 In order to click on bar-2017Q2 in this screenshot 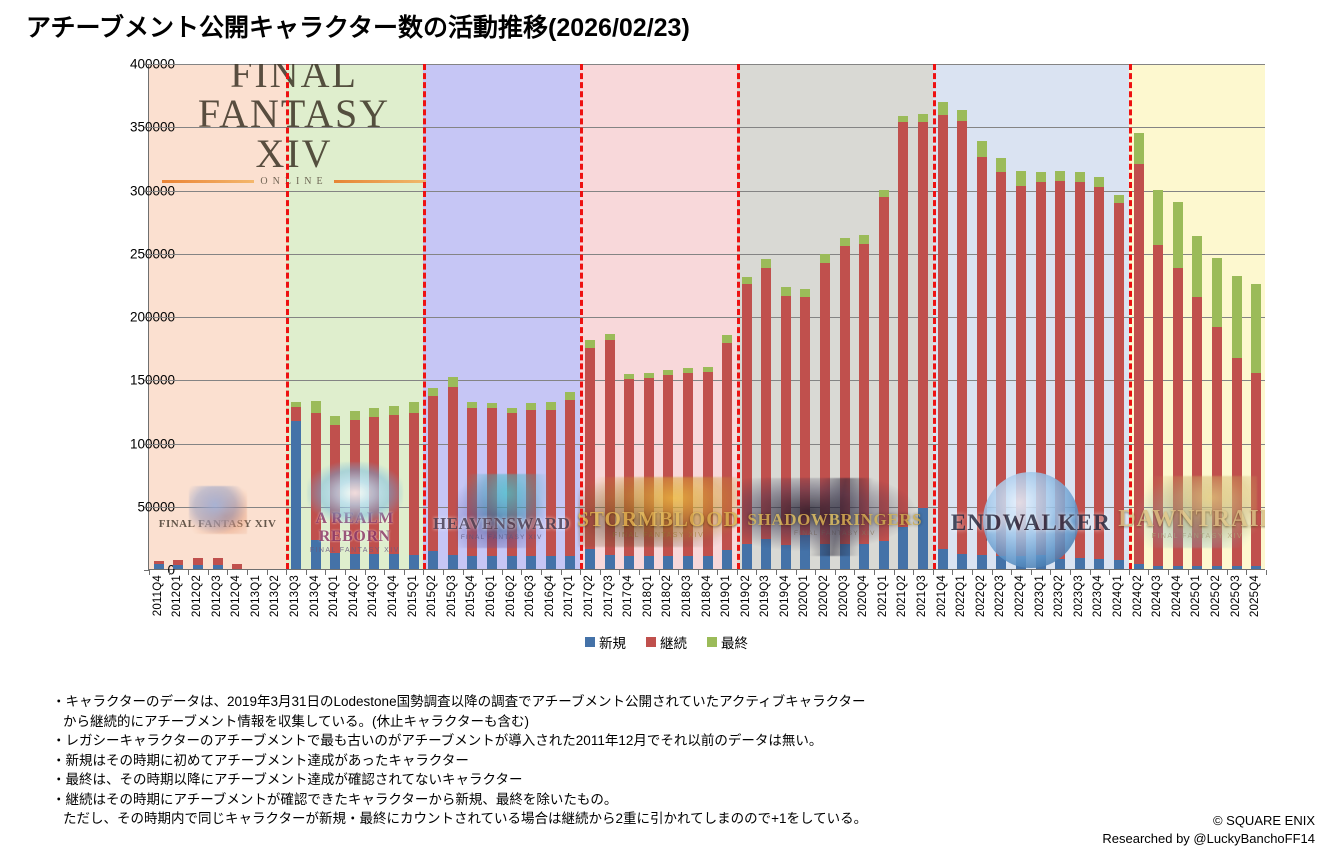, I will do `click(589, 454)`.